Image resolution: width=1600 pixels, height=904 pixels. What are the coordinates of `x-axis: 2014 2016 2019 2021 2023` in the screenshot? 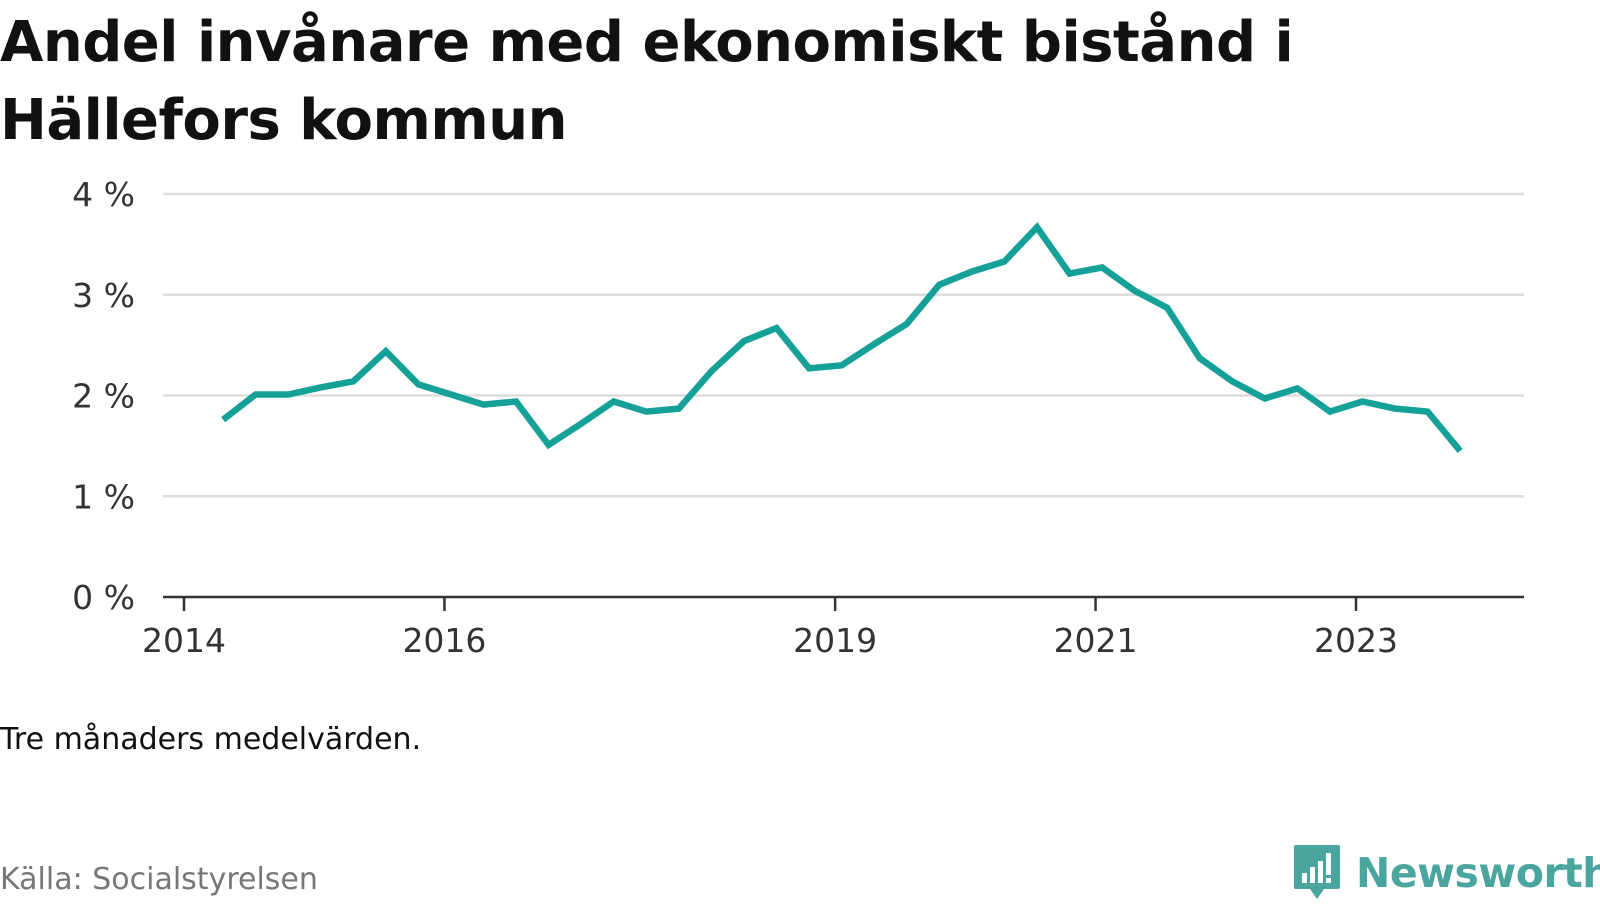 It's located at (833, 627).